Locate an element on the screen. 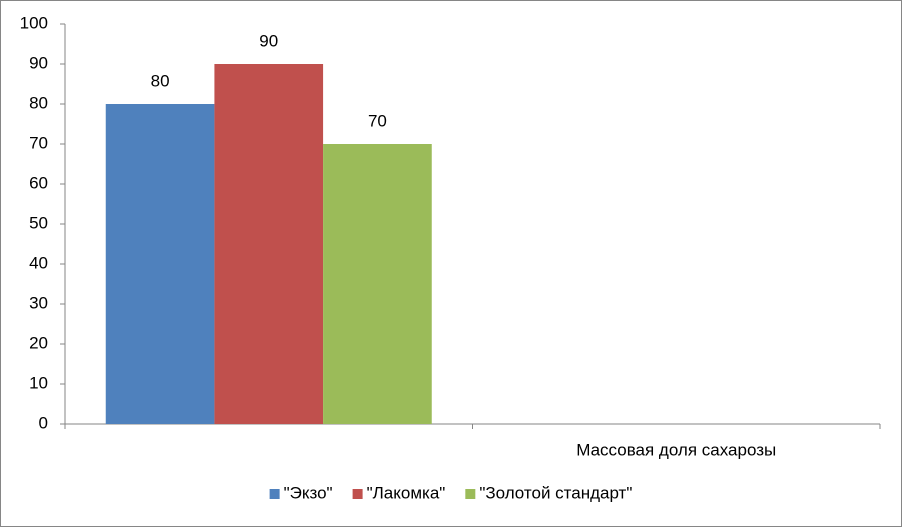 Image resolution: width=902 pixels, height=527 pixels. data-label: 90 is located at coordinates (268, 40).